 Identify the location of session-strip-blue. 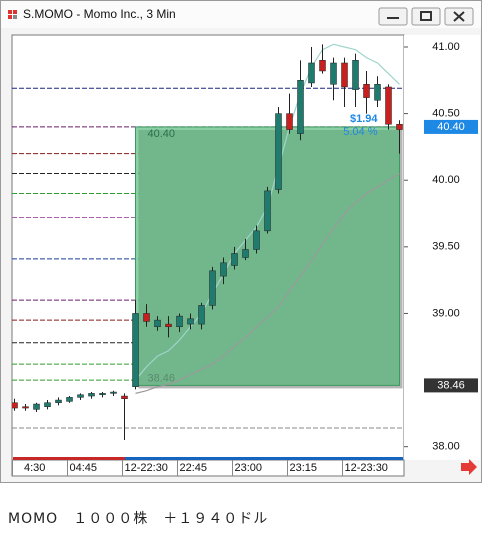
(264, 458).